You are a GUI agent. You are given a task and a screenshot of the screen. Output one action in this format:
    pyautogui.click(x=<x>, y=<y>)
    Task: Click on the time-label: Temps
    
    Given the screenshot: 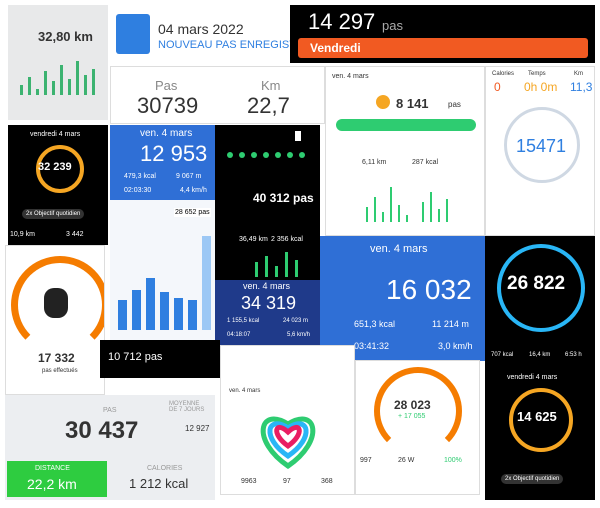 What is the action you would take?
    pyautogui.click(x=537, y=74)
    